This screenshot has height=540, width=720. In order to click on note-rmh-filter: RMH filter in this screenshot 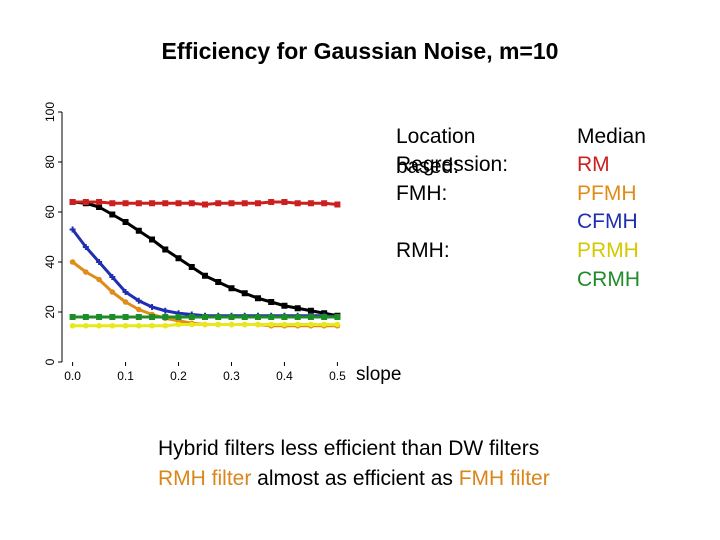, I will do `click(205, 478)`.